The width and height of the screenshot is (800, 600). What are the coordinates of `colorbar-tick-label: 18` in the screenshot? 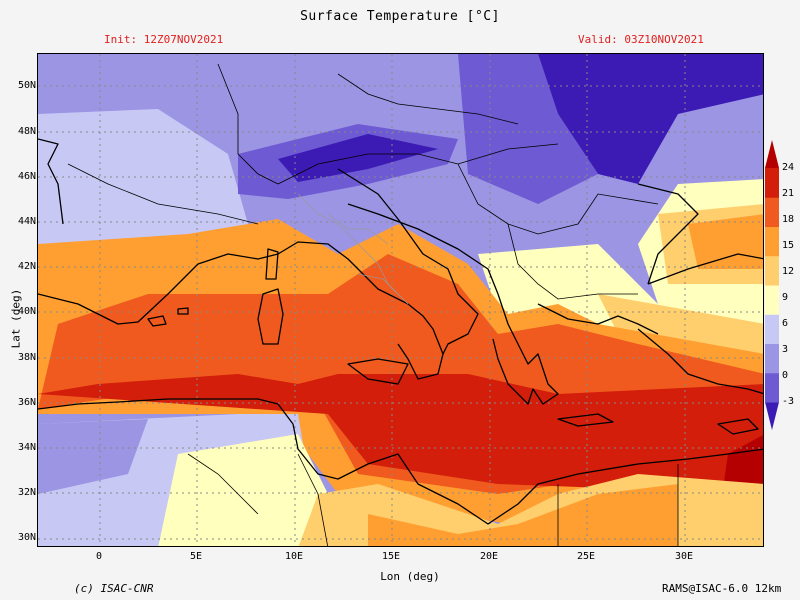 It's located at (788, 219).